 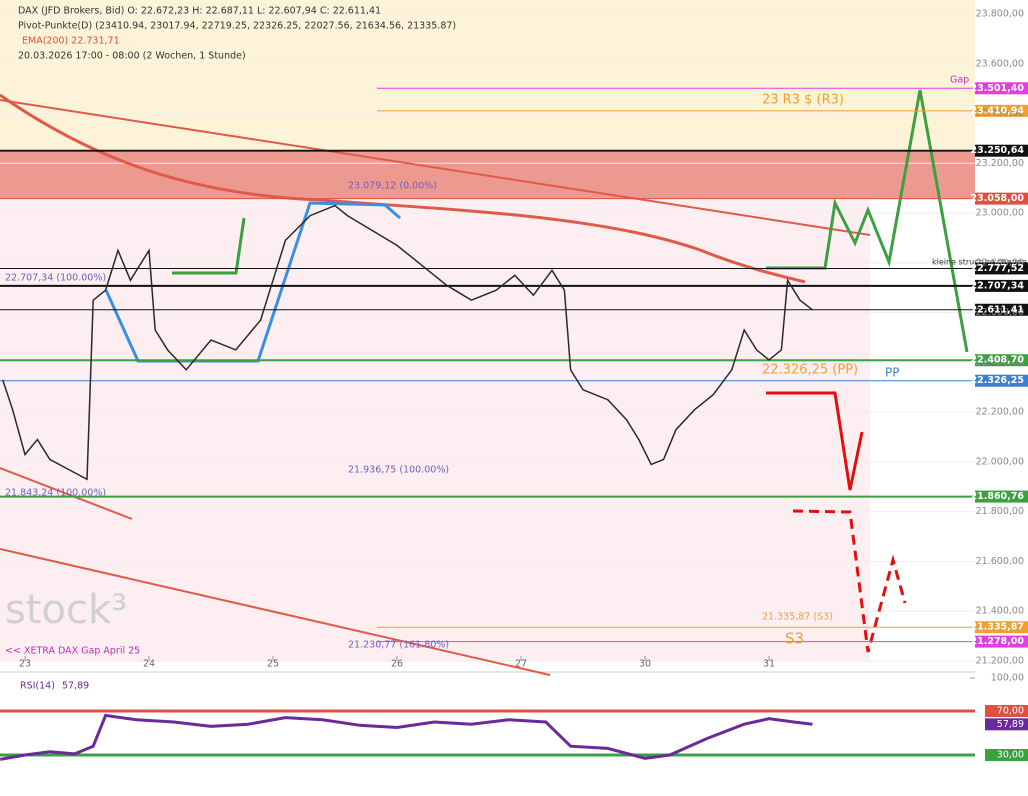 What do you see at coordinates (769, 664) in the screenshot?
I see `x-tick-label: 31` at bounding box center [769, 664].